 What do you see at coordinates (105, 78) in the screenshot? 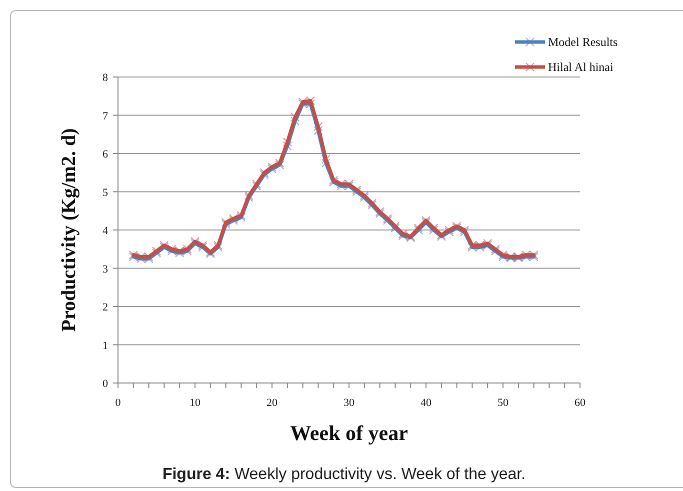
I see `y-tick-label: 8` at bounding box center [105, 78].